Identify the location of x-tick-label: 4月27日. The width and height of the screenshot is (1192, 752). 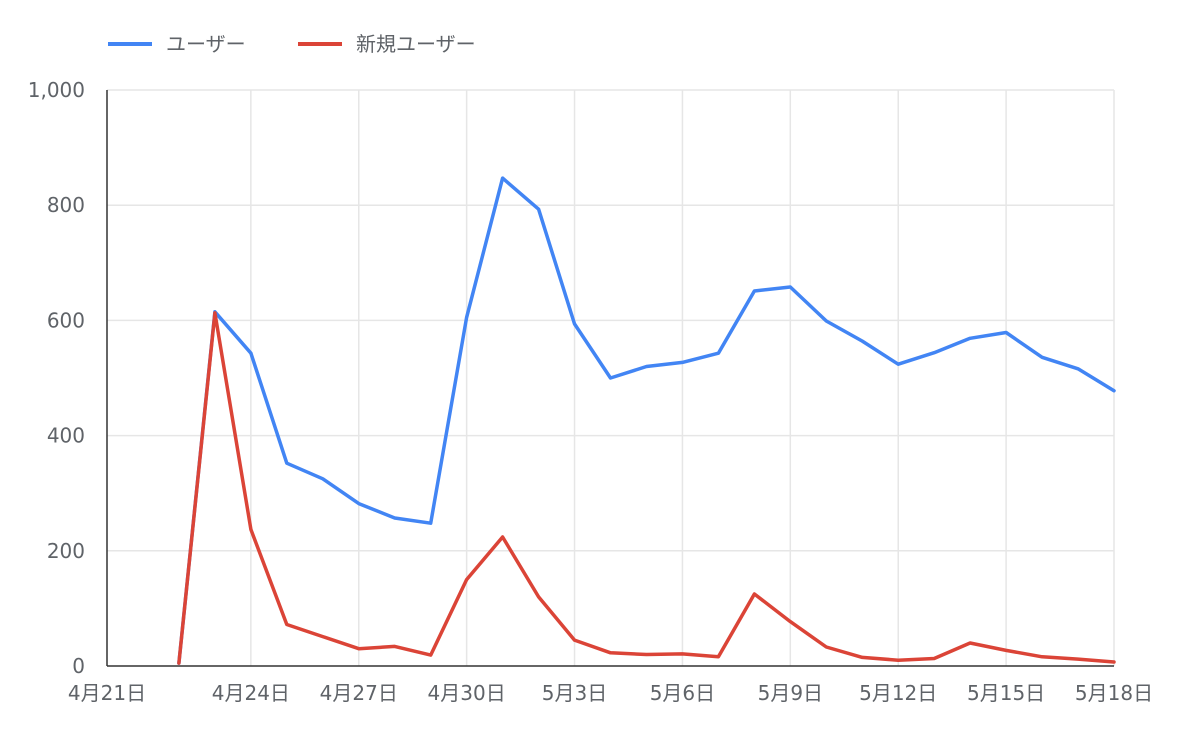
(359, 693).